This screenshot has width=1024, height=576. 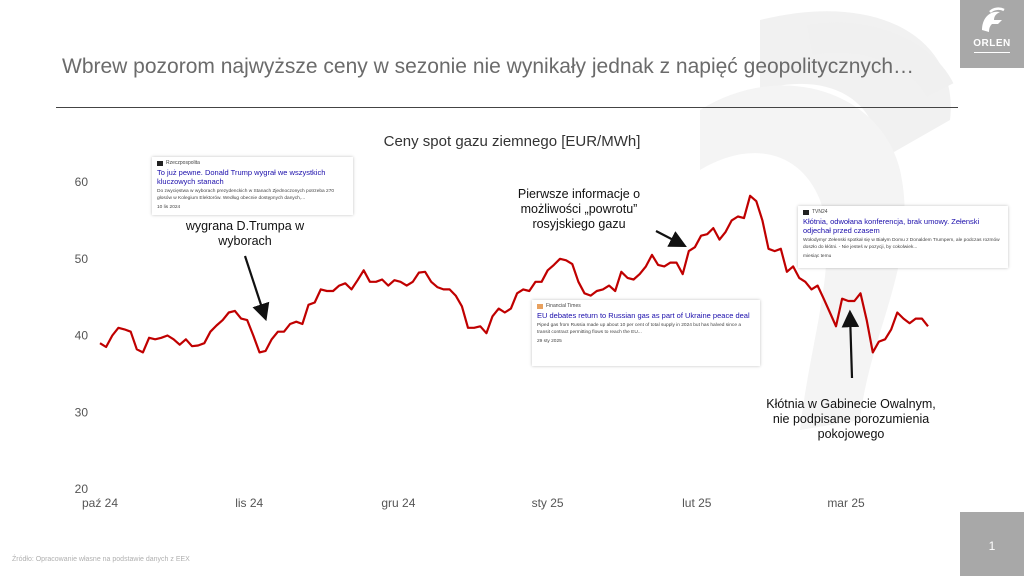 I want to click on news-card-date: miesiąc temu, so click(x=817, y=256).